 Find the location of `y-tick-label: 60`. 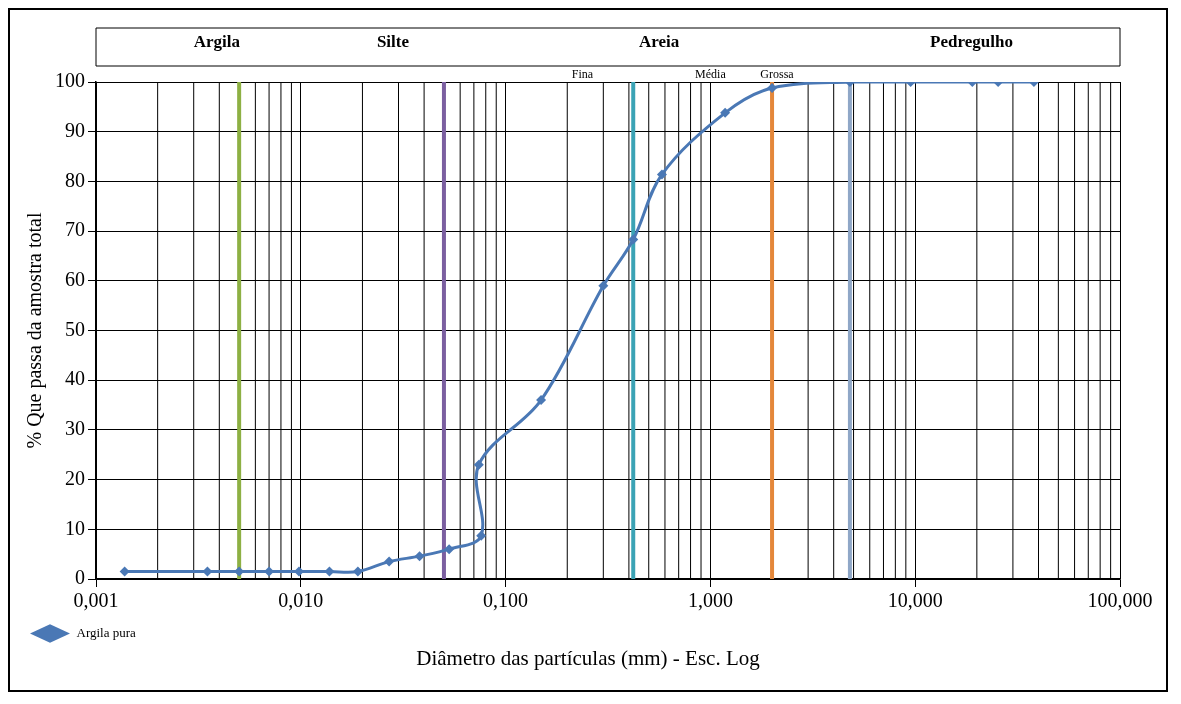

y-tick-label: 60 is located at coordinates (75, 279).